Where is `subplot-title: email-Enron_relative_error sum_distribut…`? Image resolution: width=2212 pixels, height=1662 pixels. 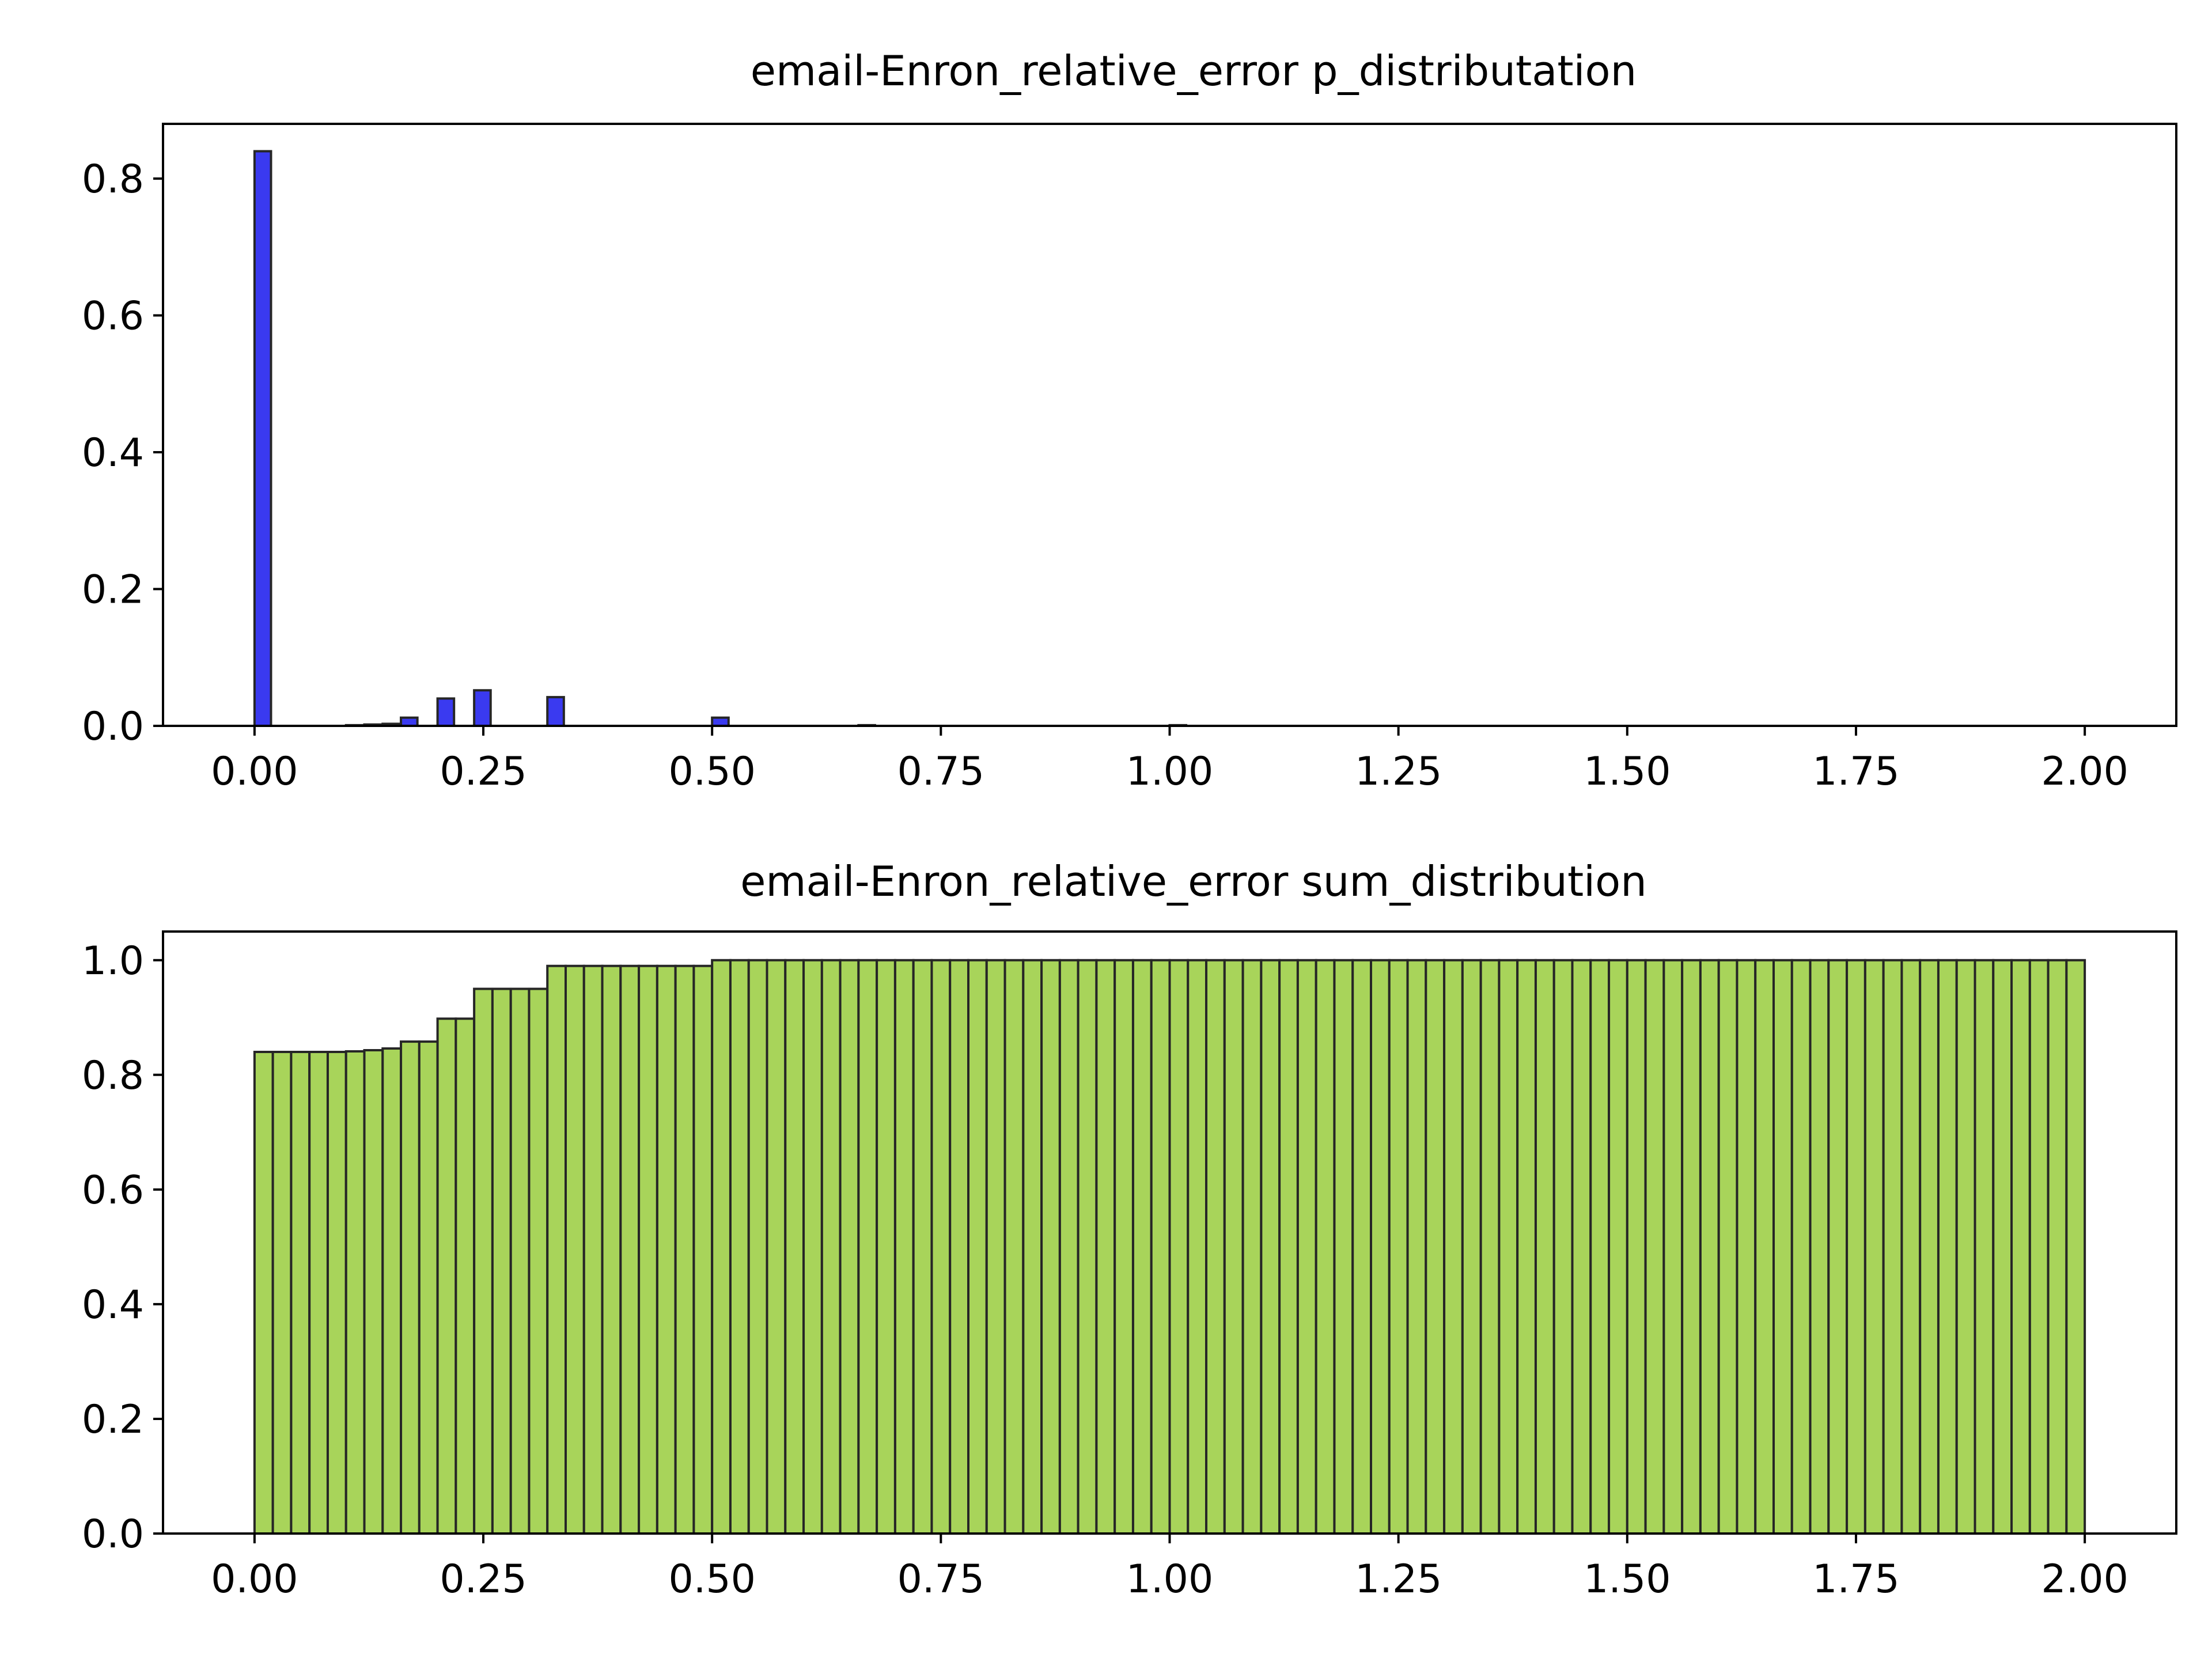
subplot-title: email-Enron_relative_error sum_distribut… is located at coordinates (1193, 882).